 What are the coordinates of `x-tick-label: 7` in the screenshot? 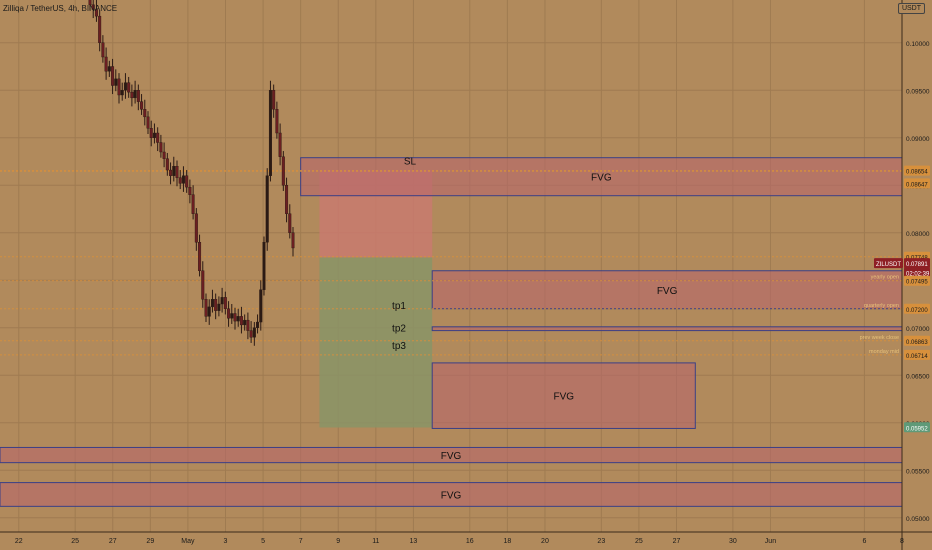 It's located at (301, 541).